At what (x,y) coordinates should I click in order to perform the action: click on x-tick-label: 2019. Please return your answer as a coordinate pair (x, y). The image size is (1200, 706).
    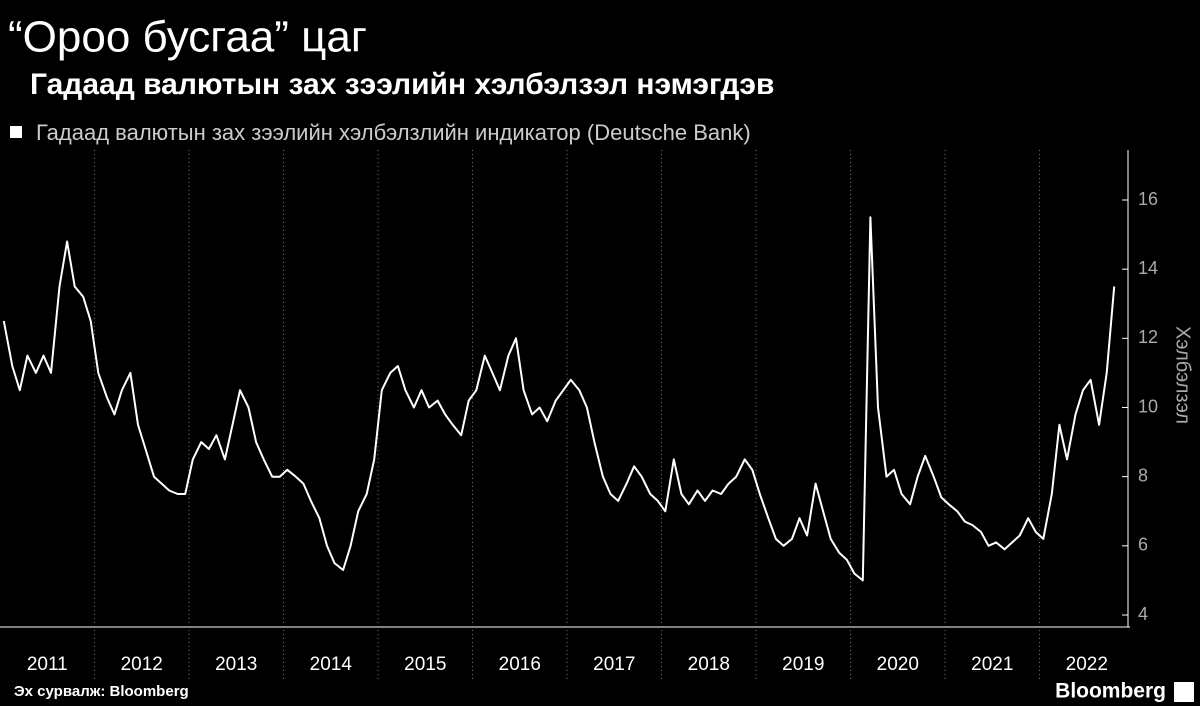
    Looking at the image, I should click on (803, 664).